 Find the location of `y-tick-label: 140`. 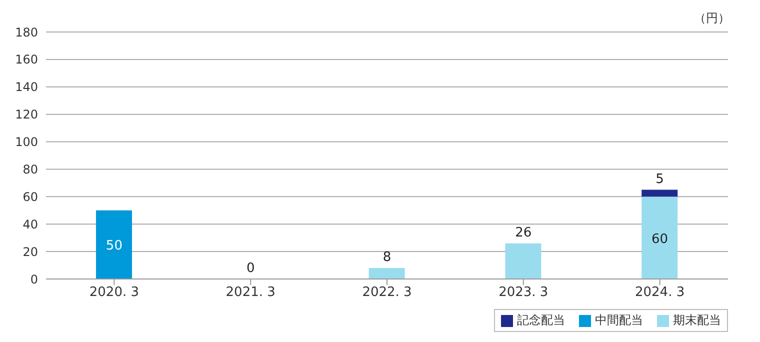

y-tick-label: 140 is located at coordinates (26, 87).